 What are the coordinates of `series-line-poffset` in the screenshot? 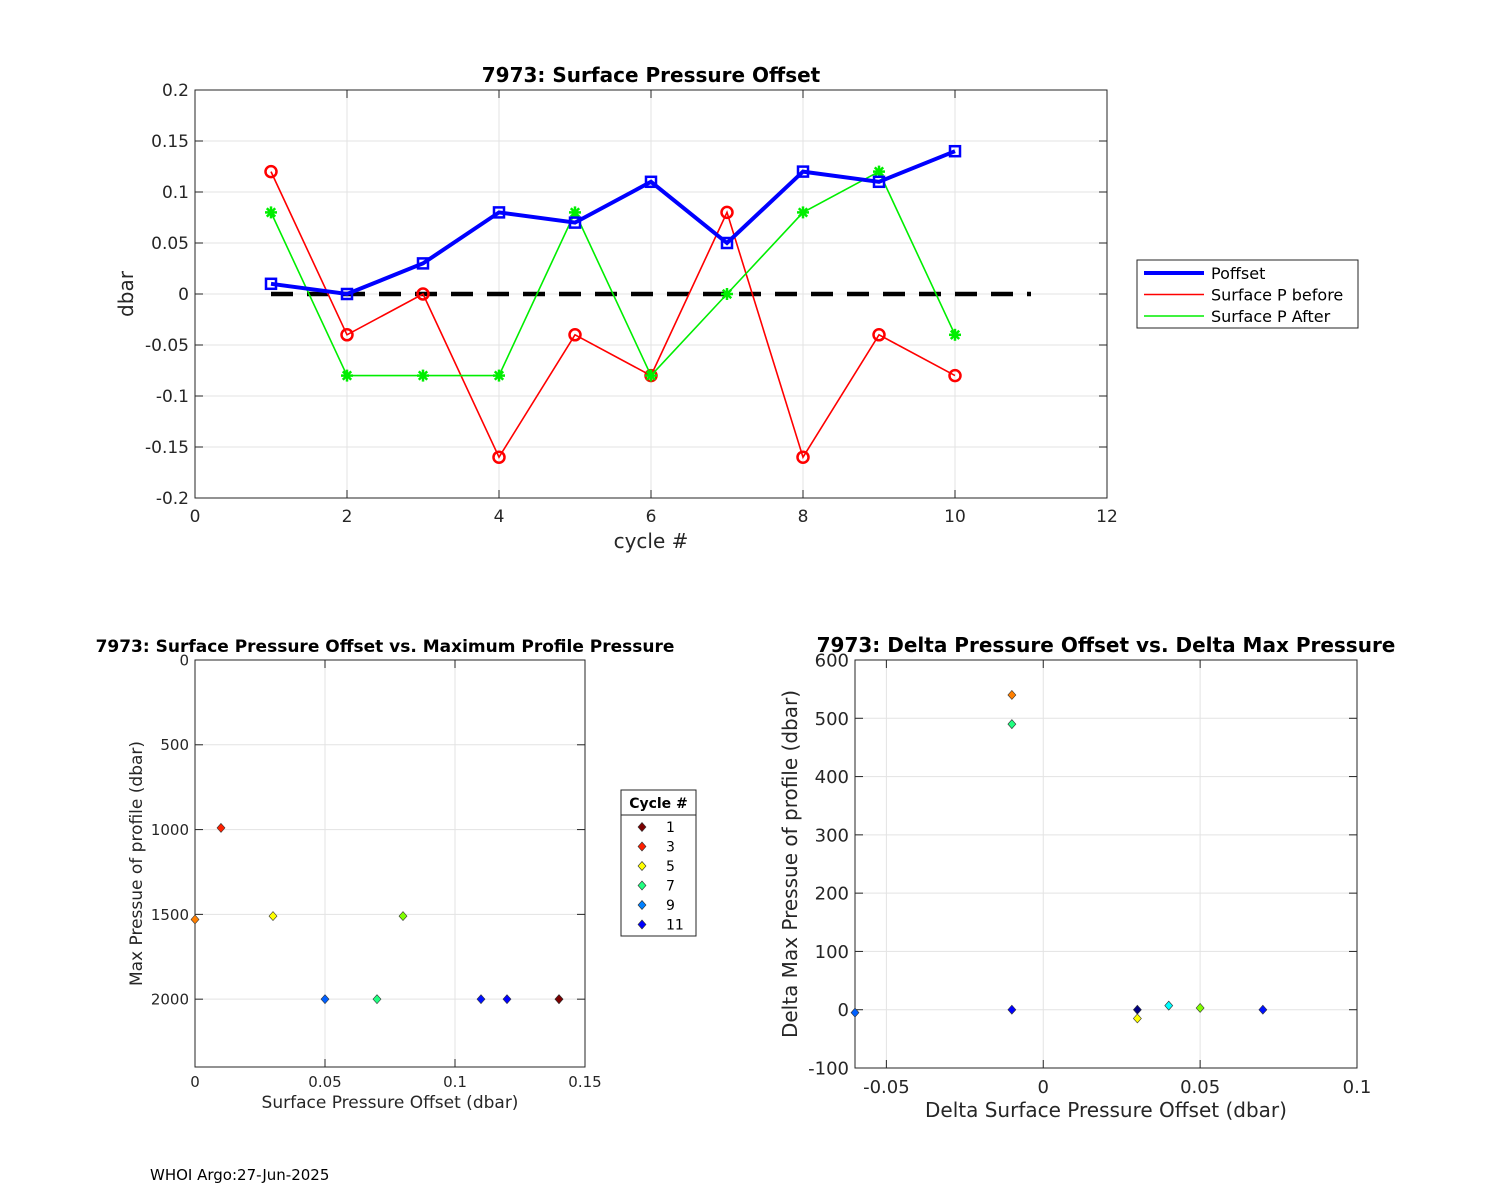 It's located at (613, 223).